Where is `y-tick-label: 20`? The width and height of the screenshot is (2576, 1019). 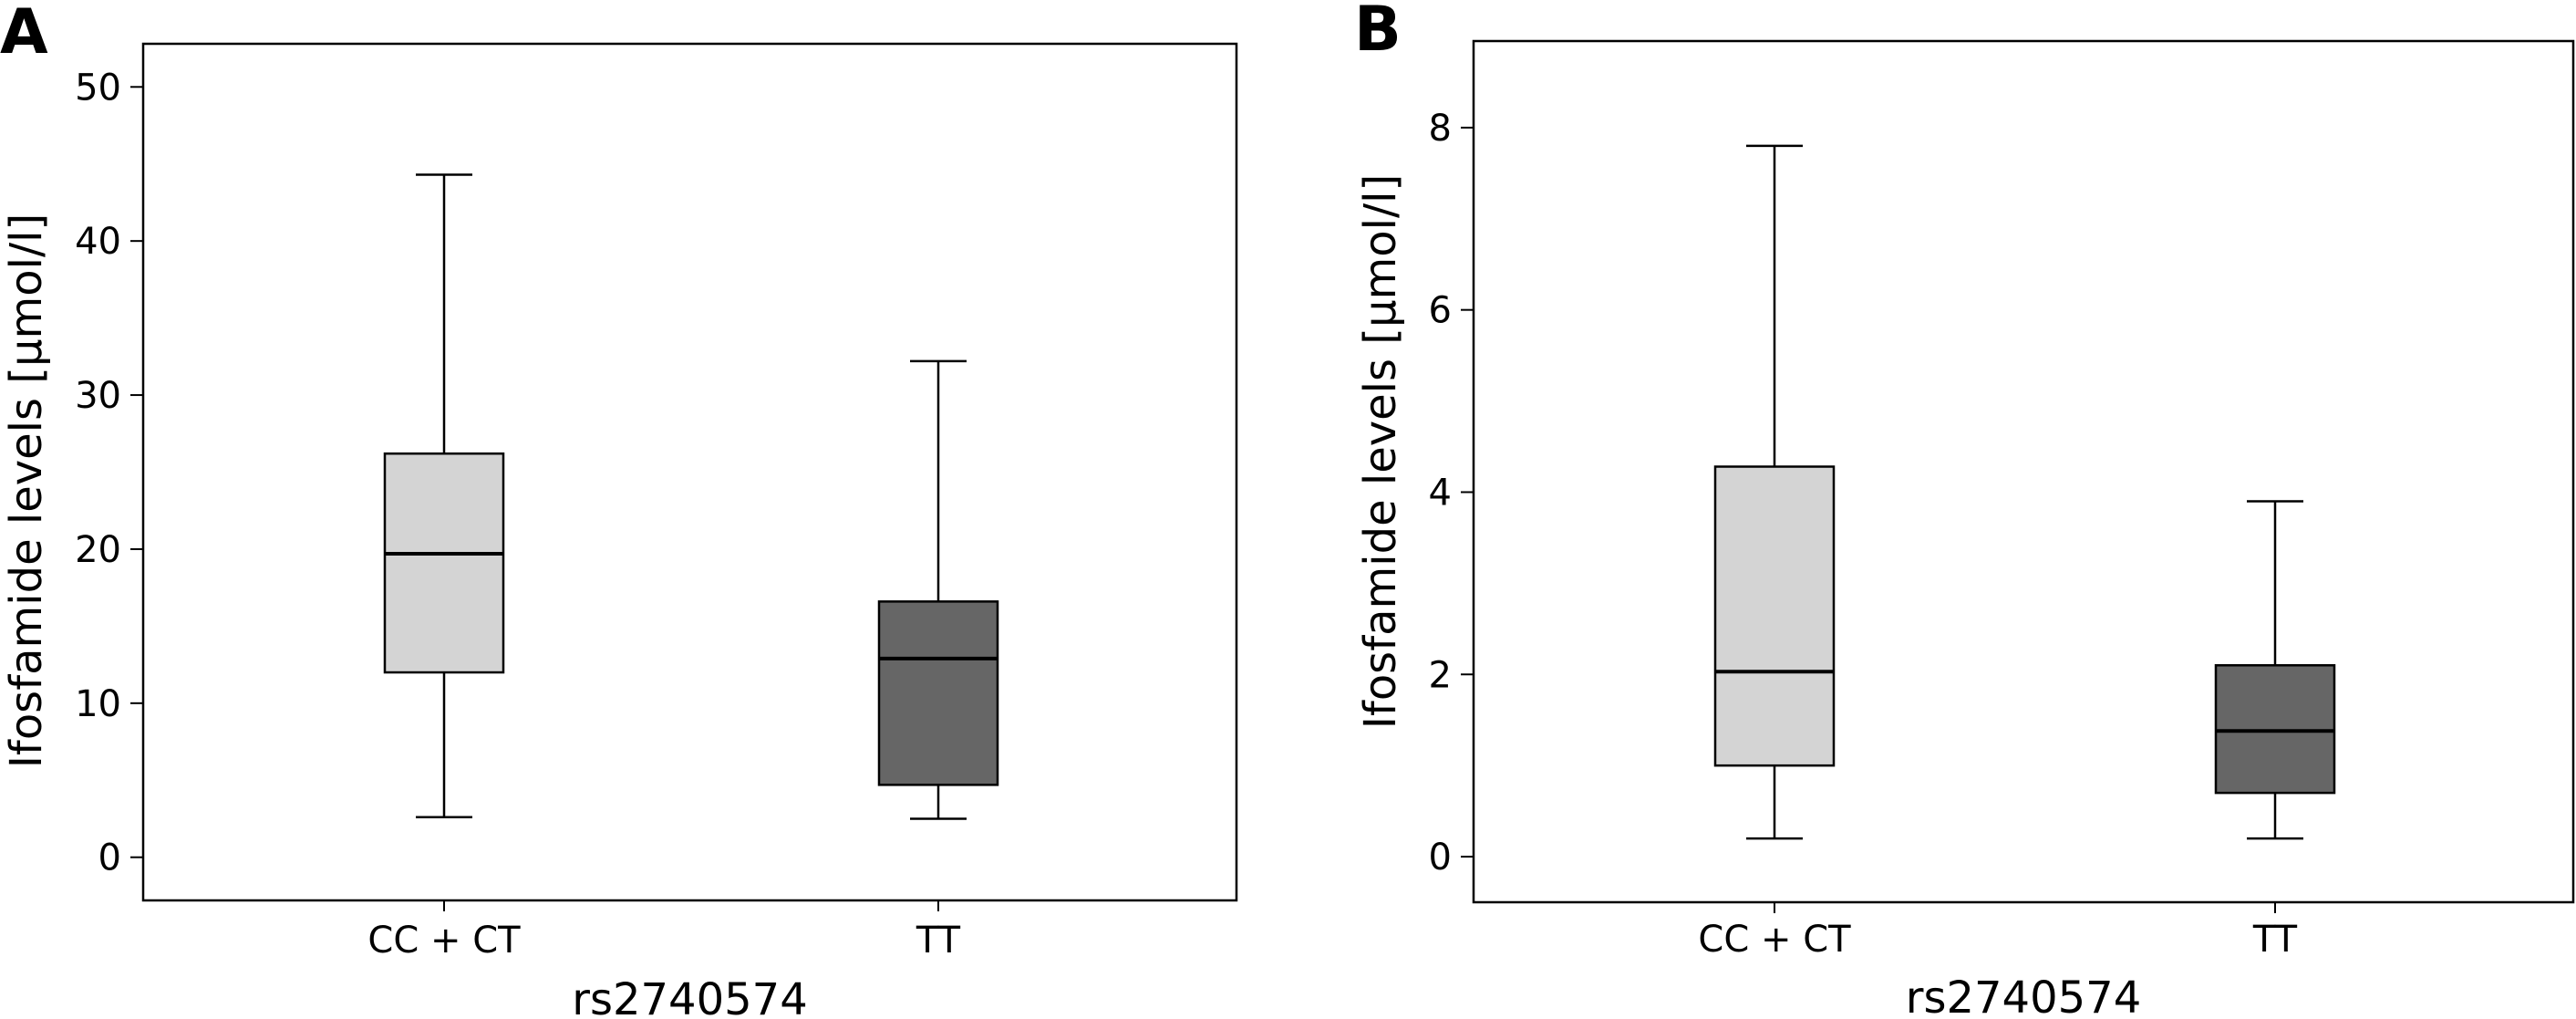
y-tick-label: 20 is located at coordinates (98, 550).